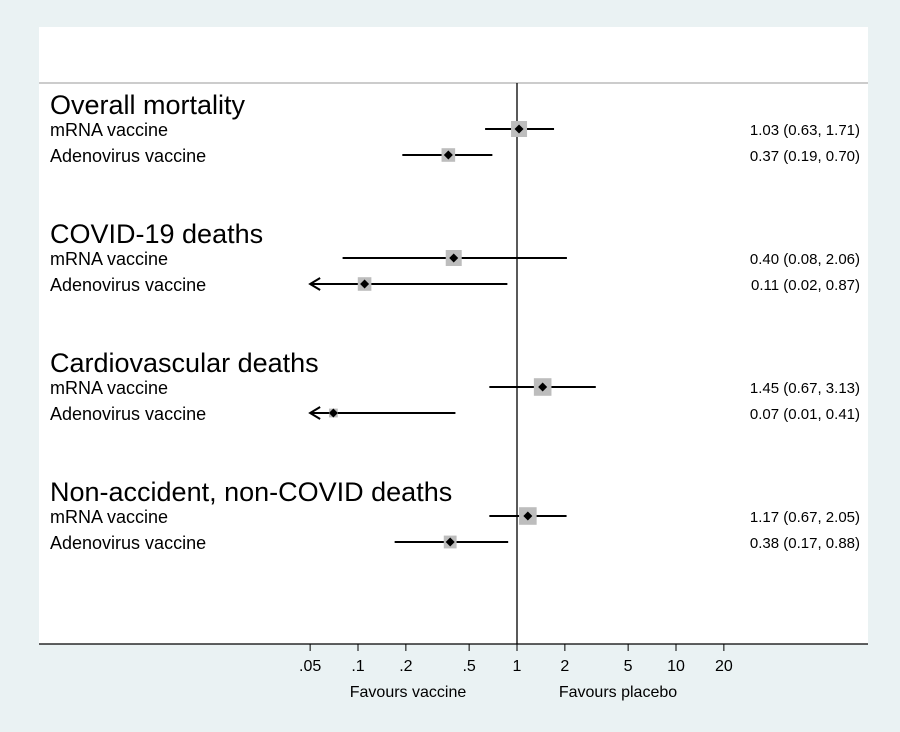  What do you see at coordinates (468, 666) in the screenshot?
I see `x-tick-label-3: .5` at bounding box center [468, 666].